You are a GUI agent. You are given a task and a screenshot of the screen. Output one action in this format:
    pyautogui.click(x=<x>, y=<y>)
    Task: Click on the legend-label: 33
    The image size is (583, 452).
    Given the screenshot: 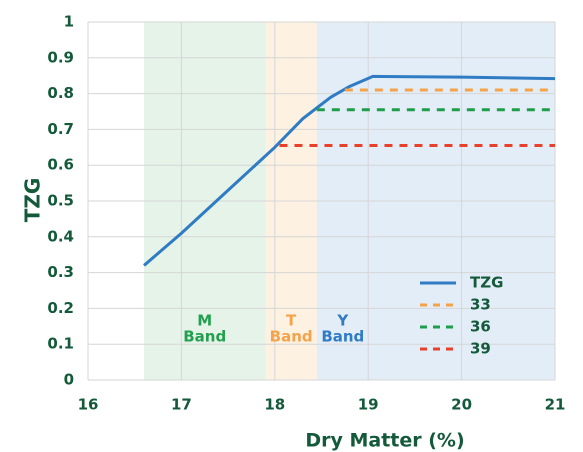 What is the action you would take?
    pyautogui.click(x=480, y=305)
    